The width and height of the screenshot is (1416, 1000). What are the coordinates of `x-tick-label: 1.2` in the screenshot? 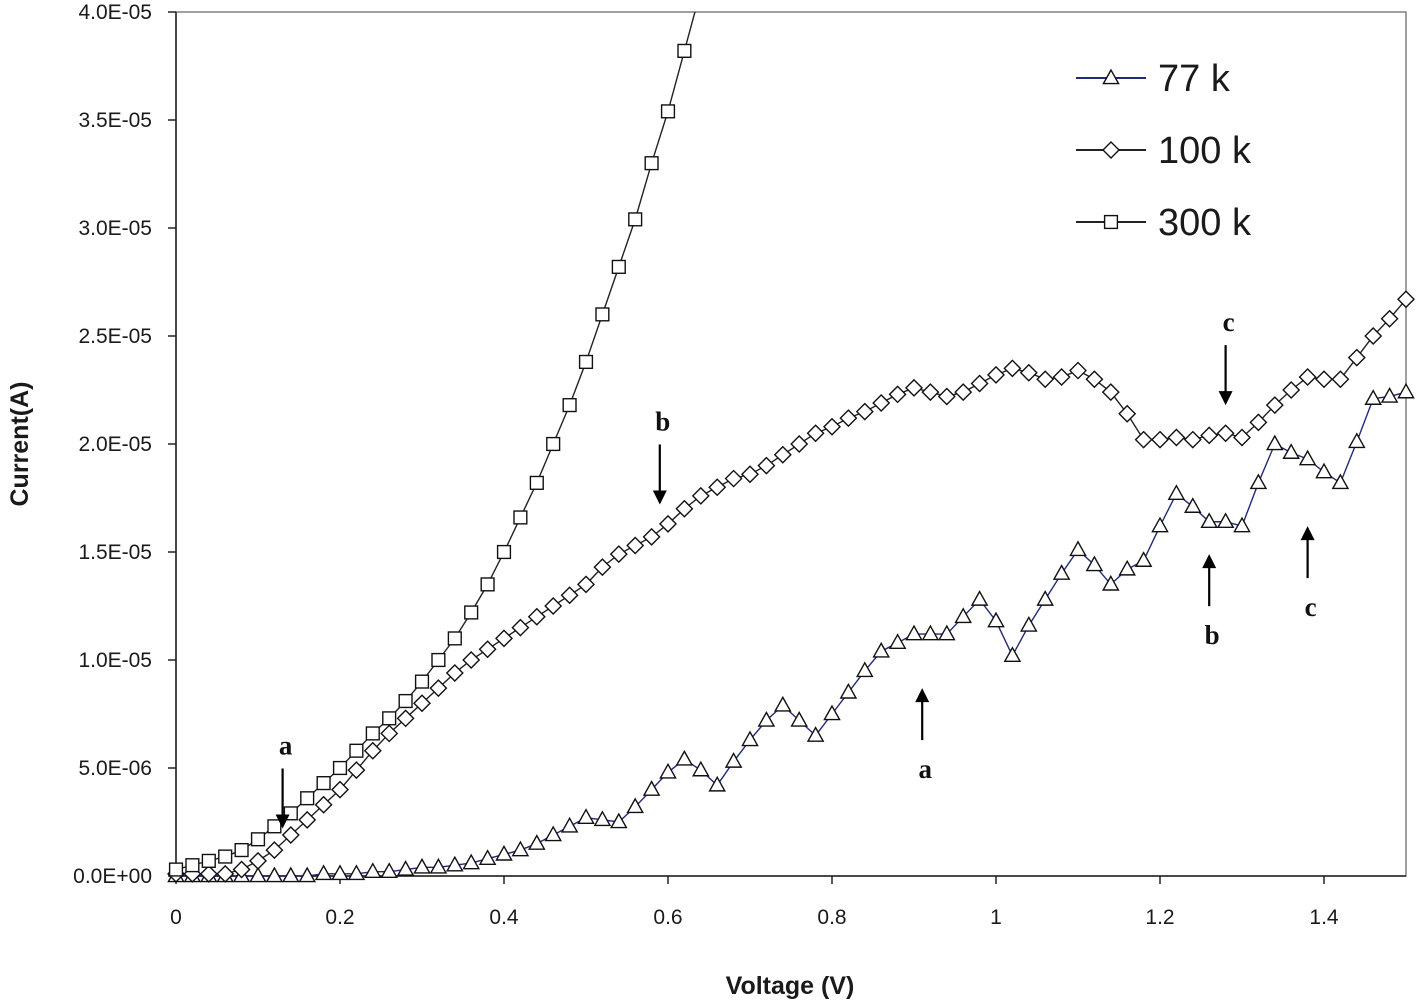 It's located at (1159, 917).